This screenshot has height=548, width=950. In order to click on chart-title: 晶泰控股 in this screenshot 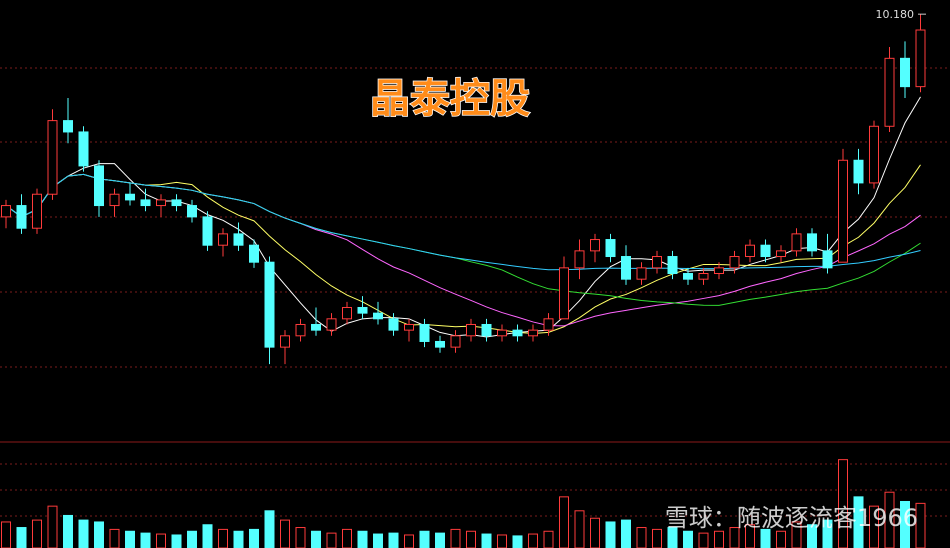, I will do `click(450, 99)`.